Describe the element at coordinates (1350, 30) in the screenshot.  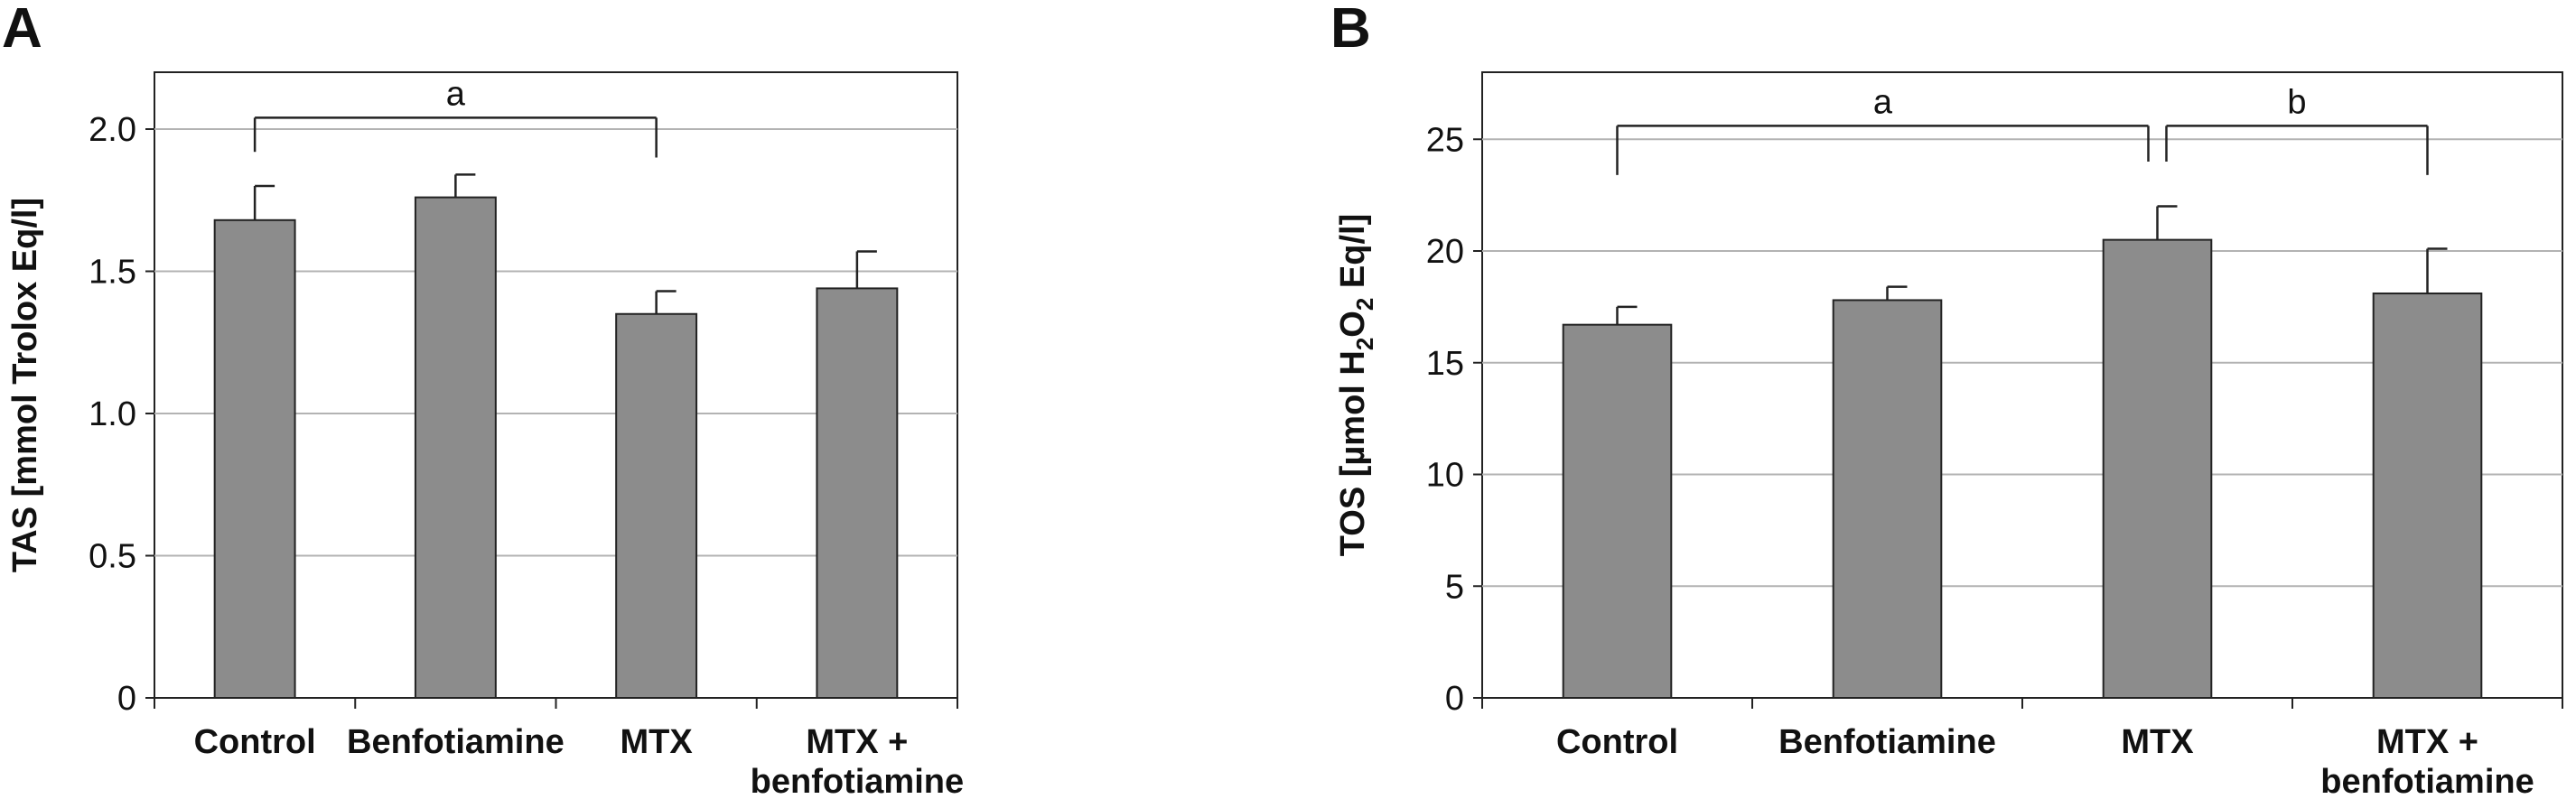
I see `panel-letter-b: B` at that location.